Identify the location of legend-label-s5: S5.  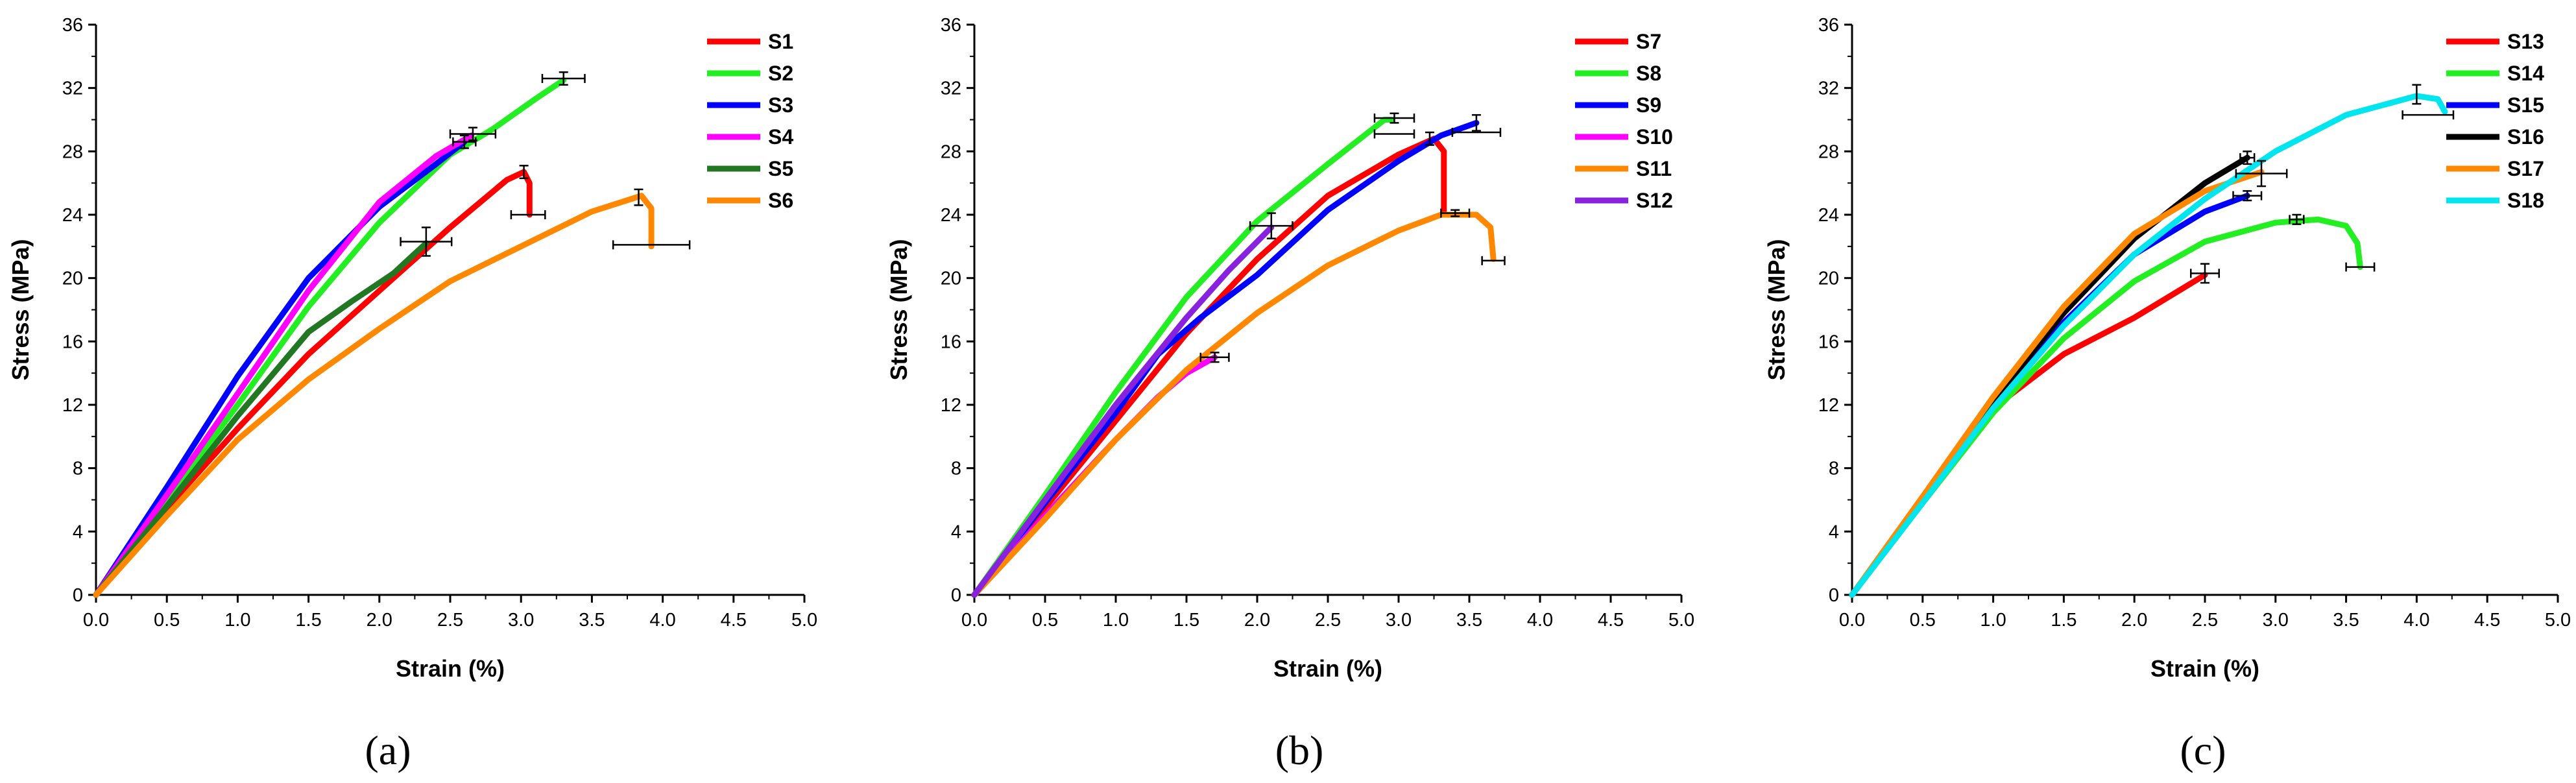
(780, 169).